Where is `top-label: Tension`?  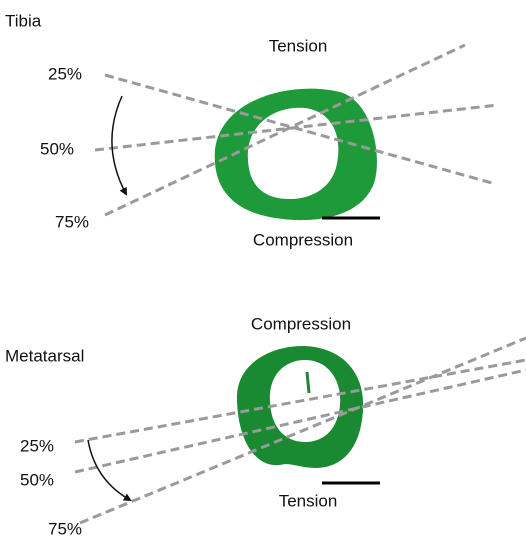 top-label: Tension is located at coordinates (298, 45).